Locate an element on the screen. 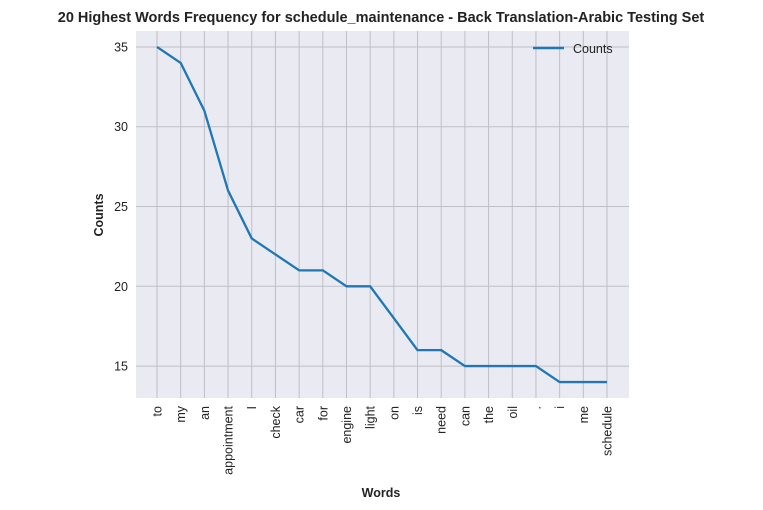 The height and width of the screenshot is (510, 763). x-tick-label: an is located at coordinates (205, 413).